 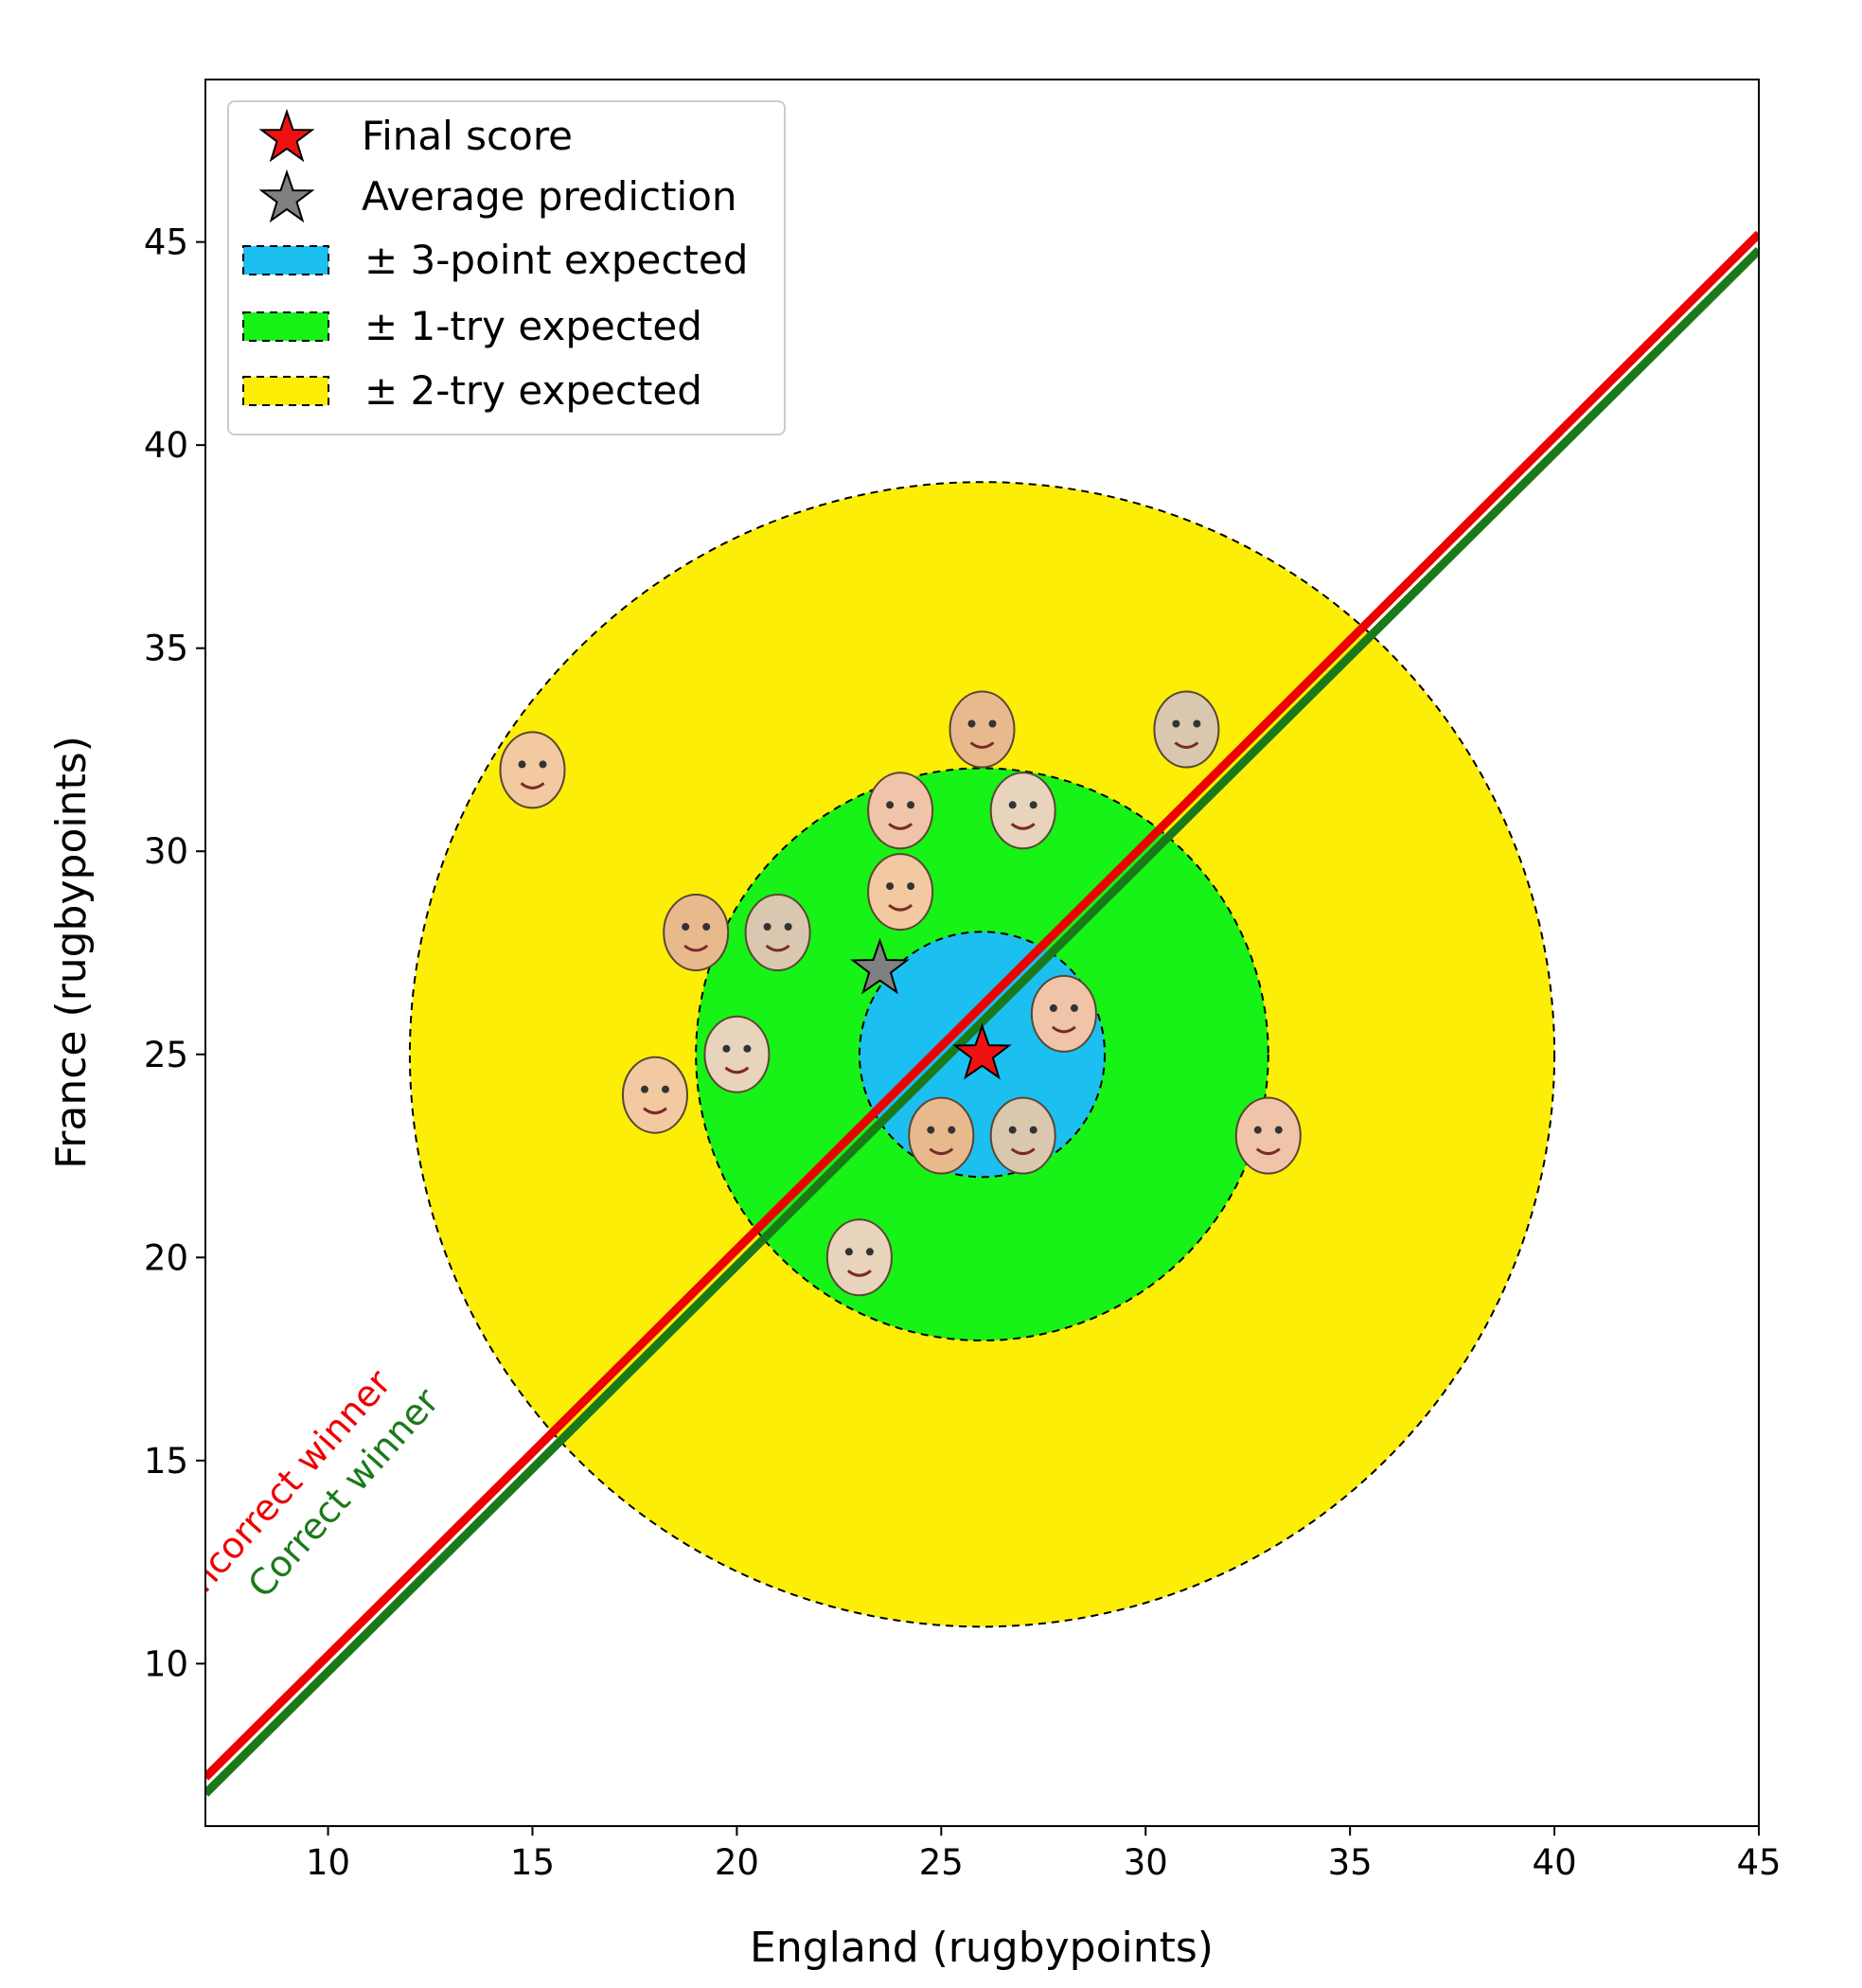 What do you see at coordinates (166, 851) in the screenshot?
I see `y-tick-label: 30` at bounding box center [166, 851].